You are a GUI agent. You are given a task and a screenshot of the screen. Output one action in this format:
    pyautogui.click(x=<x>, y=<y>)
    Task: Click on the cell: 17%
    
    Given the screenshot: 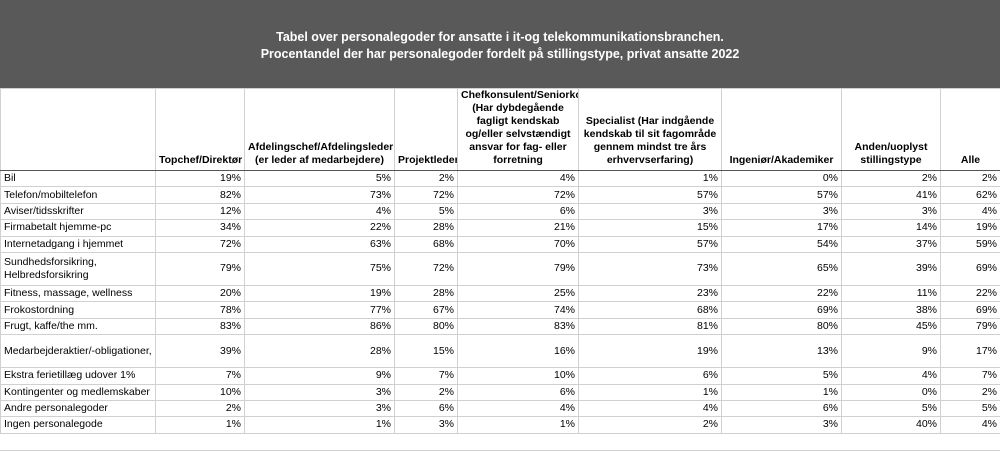 What is the action you would take?
    pyautogui.click(x=781, y=228)
    